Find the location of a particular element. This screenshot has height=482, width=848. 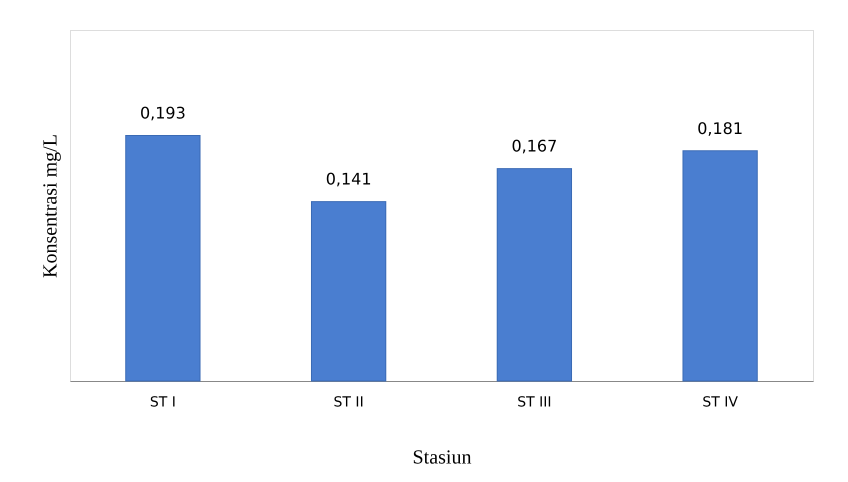

data-label: 0,193 is located at coordinates (163, 113).